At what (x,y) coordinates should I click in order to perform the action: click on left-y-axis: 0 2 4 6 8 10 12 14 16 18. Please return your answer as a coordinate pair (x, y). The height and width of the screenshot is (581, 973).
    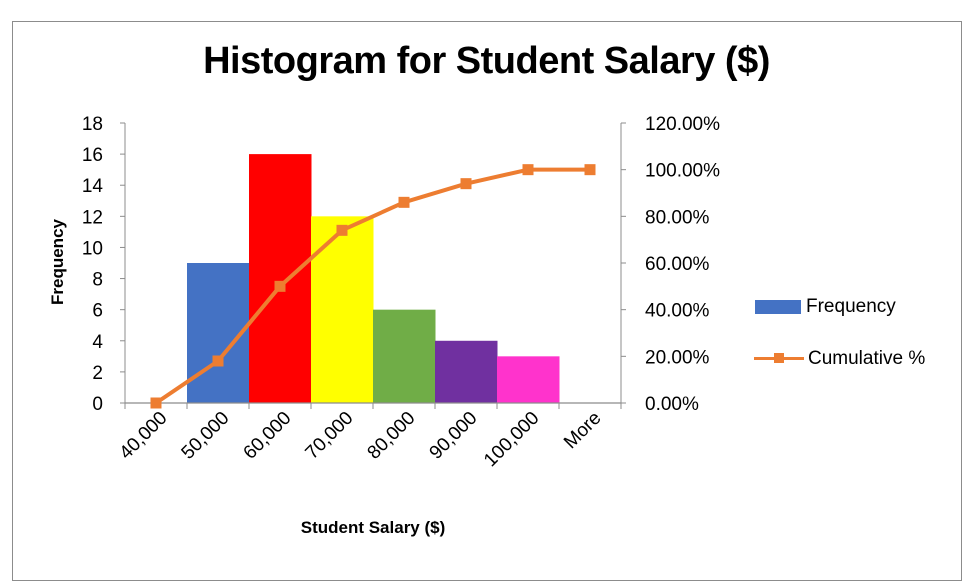
    Looking at the image, I should click on (104, 264).